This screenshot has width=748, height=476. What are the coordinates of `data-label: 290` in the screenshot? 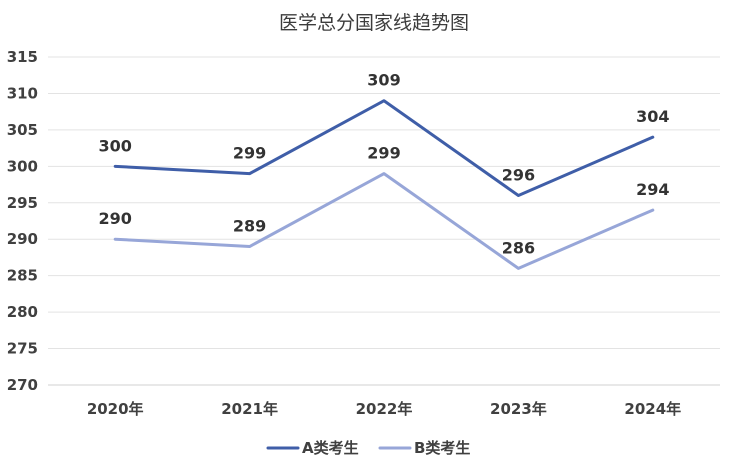 It's located at (114, 218).